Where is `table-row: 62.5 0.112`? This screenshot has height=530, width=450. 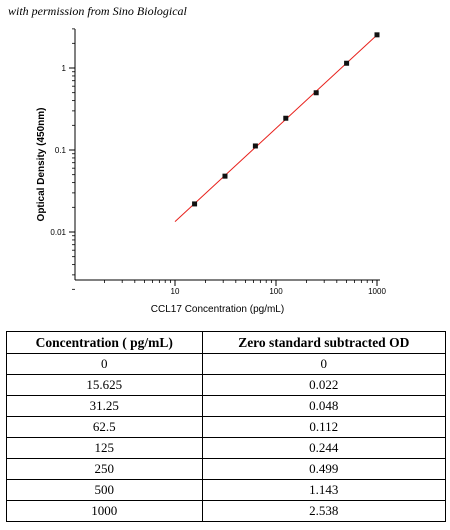
table-row: 62.5 0.112 is located at coordinates (226, 427).